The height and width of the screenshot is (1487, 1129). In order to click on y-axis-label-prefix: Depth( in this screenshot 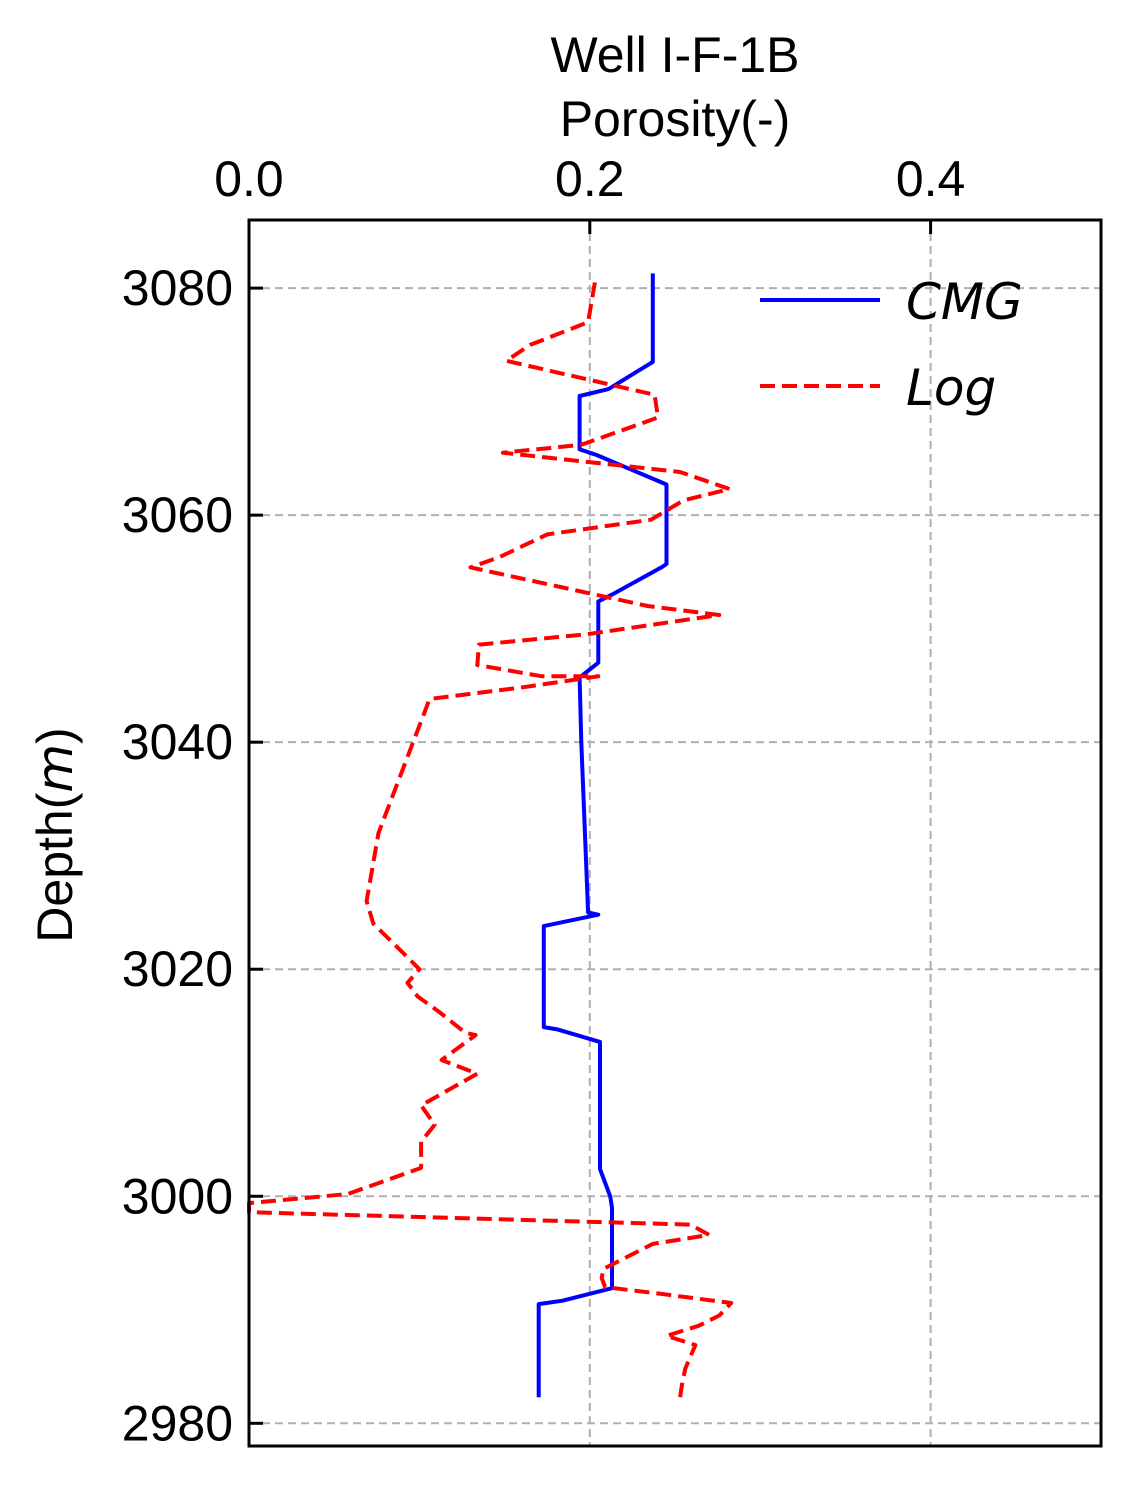, I will do `click(55, 867)`.